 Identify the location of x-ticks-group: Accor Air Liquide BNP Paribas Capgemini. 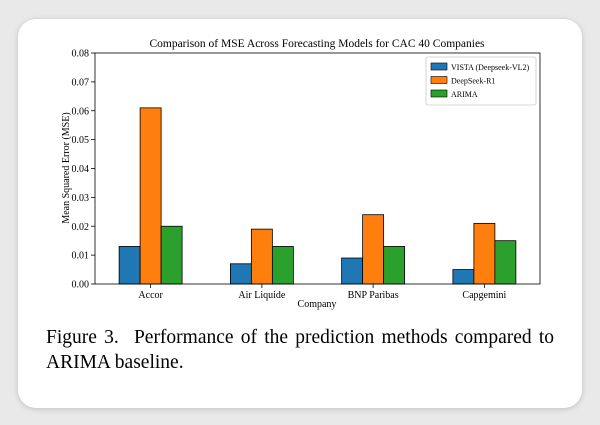
(322, 292).